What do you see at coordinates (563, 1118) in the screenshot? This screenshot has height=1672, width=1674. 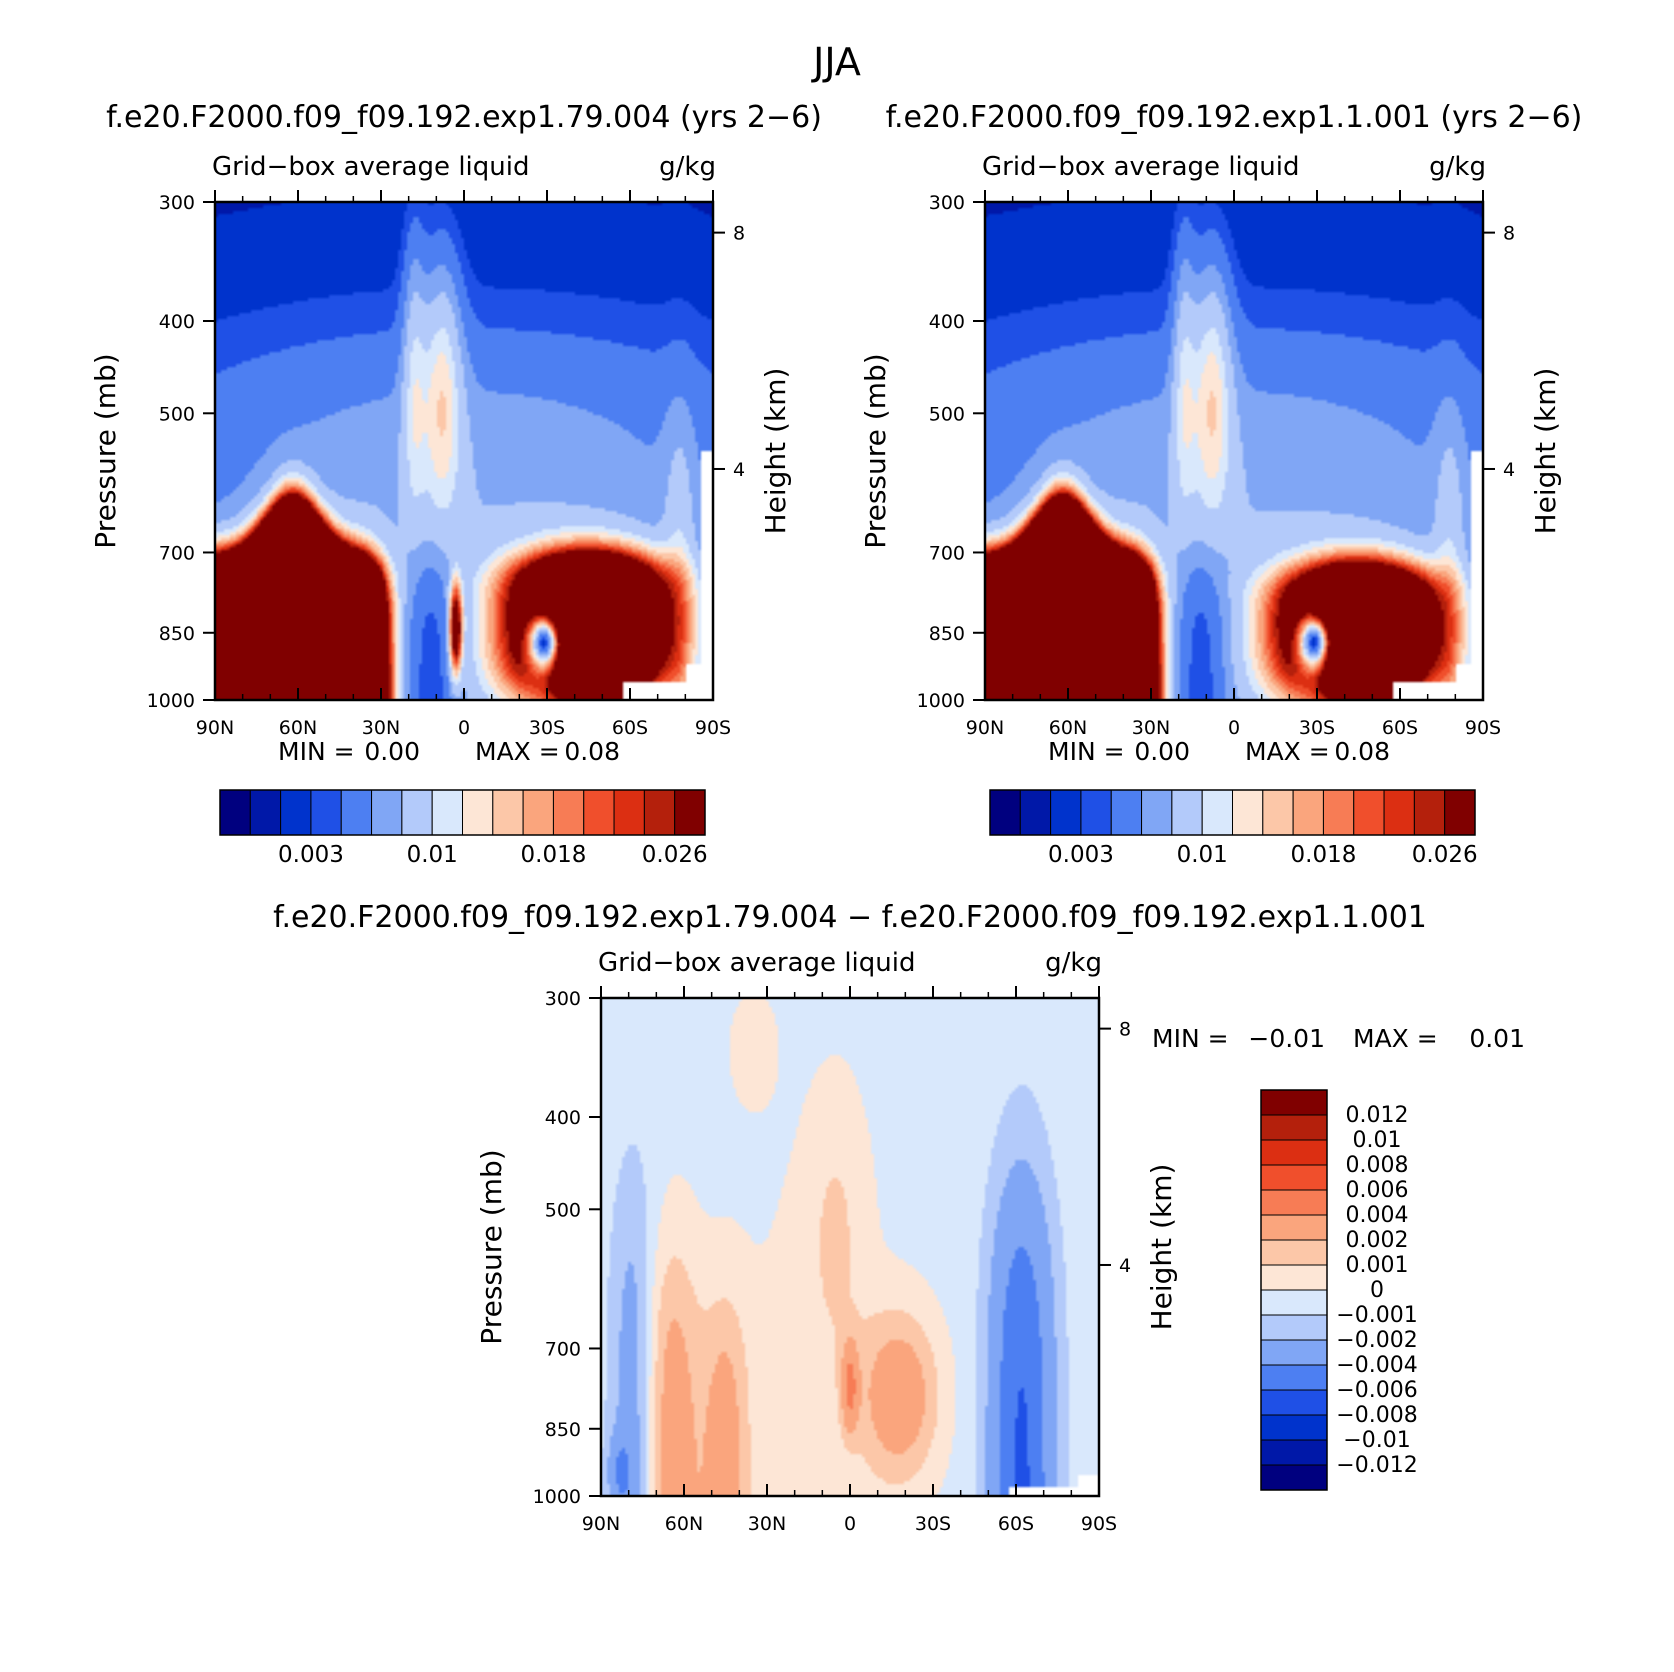 I see `y-tick-label: 400` at bounding box center [563, 1118].